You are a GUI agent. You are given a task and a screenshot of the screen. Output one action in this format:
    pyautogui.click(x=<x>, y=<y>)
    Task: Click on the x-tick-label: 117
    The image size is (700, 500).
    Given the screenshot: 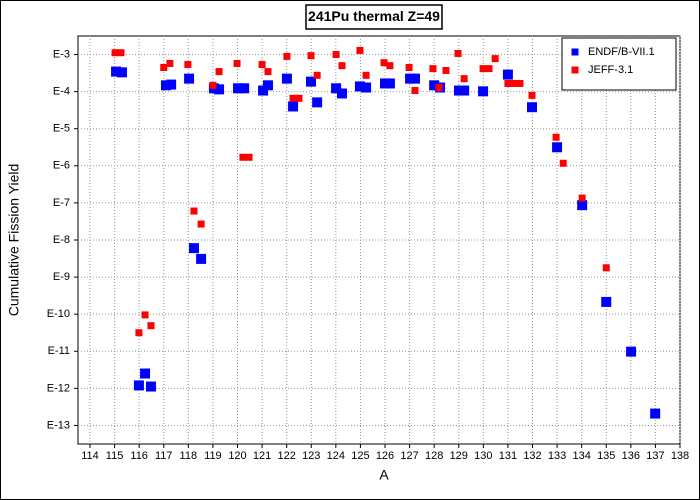 What is the action you would take?
    pyautogui.click(x=164, y=456)
    